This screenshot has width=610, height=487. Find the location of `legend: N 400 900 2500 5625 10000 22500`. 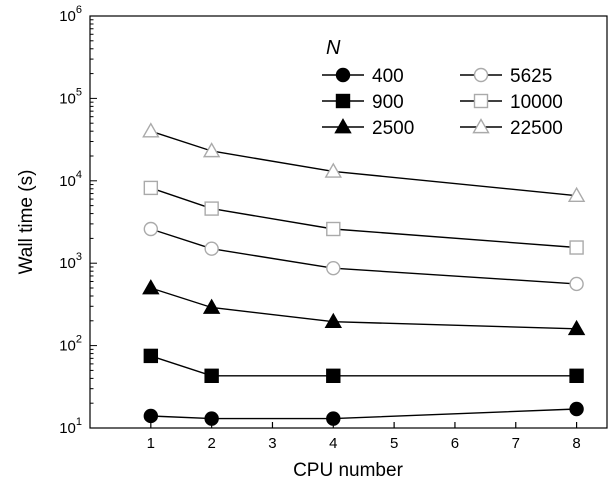

legend: N 400 900 2500 5625 10000 22500 is located at coordinates (442, 88).